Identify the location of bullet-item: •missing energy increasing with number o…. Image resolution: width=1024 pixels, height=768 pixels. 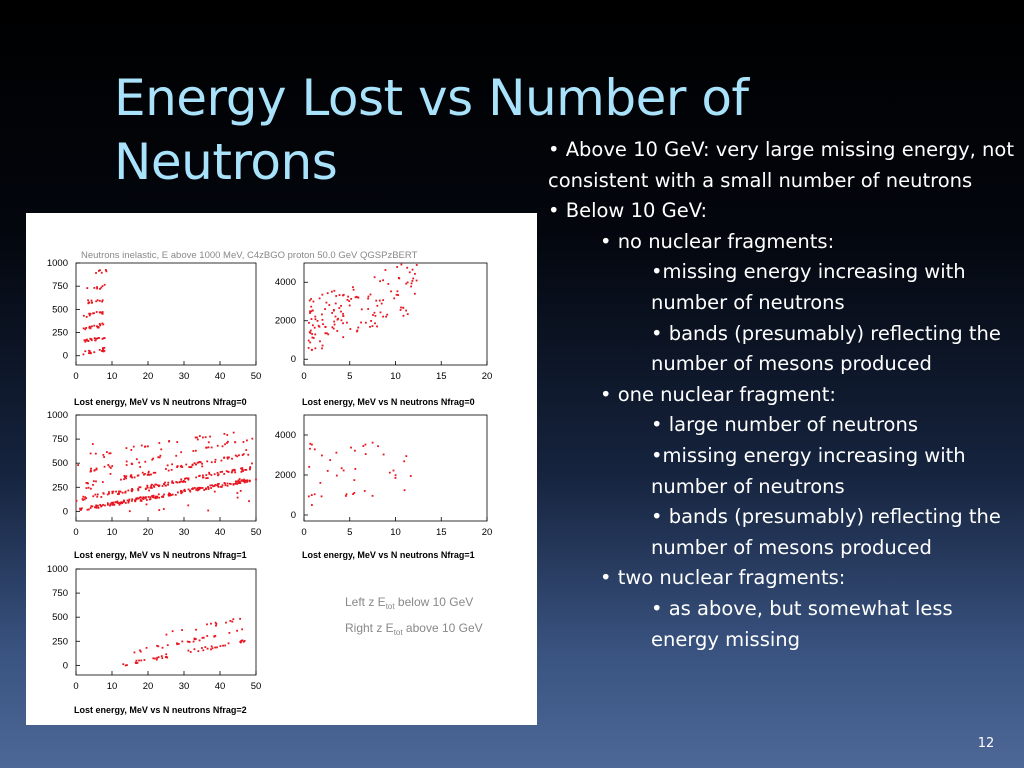
(808, 470).